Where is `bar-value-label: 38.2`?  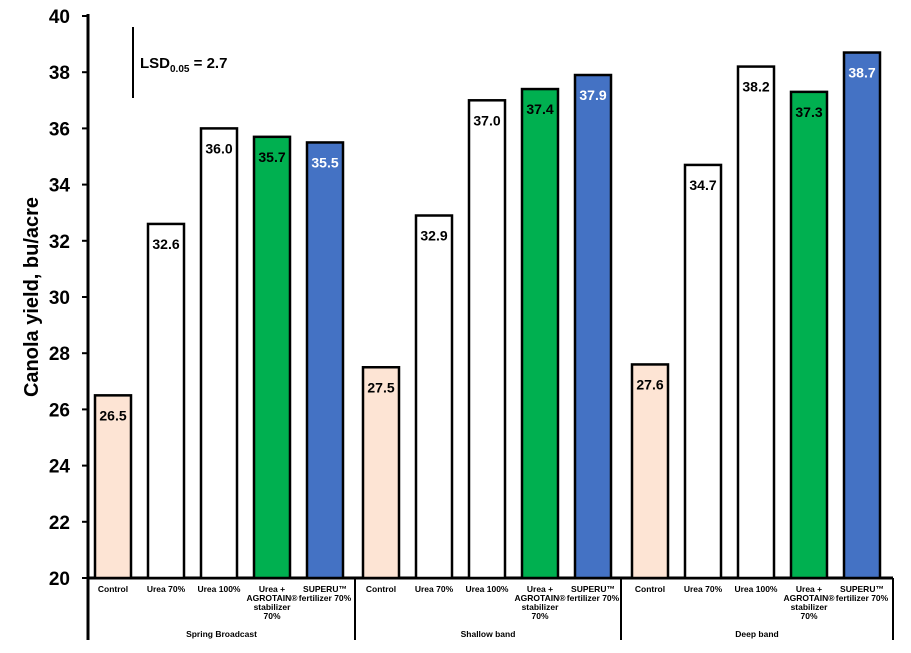 bar-value-label: 38.2 is located at coordinates (755, 87).